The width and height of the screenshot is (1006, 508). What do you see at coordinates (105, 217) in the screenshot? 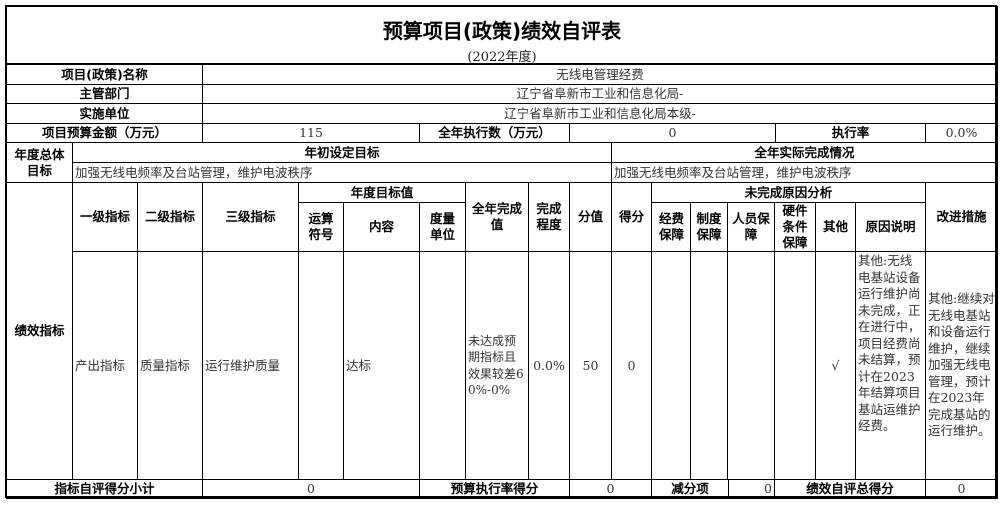
I see `header-level1: 一级指标` at bounding box center [105, 217].